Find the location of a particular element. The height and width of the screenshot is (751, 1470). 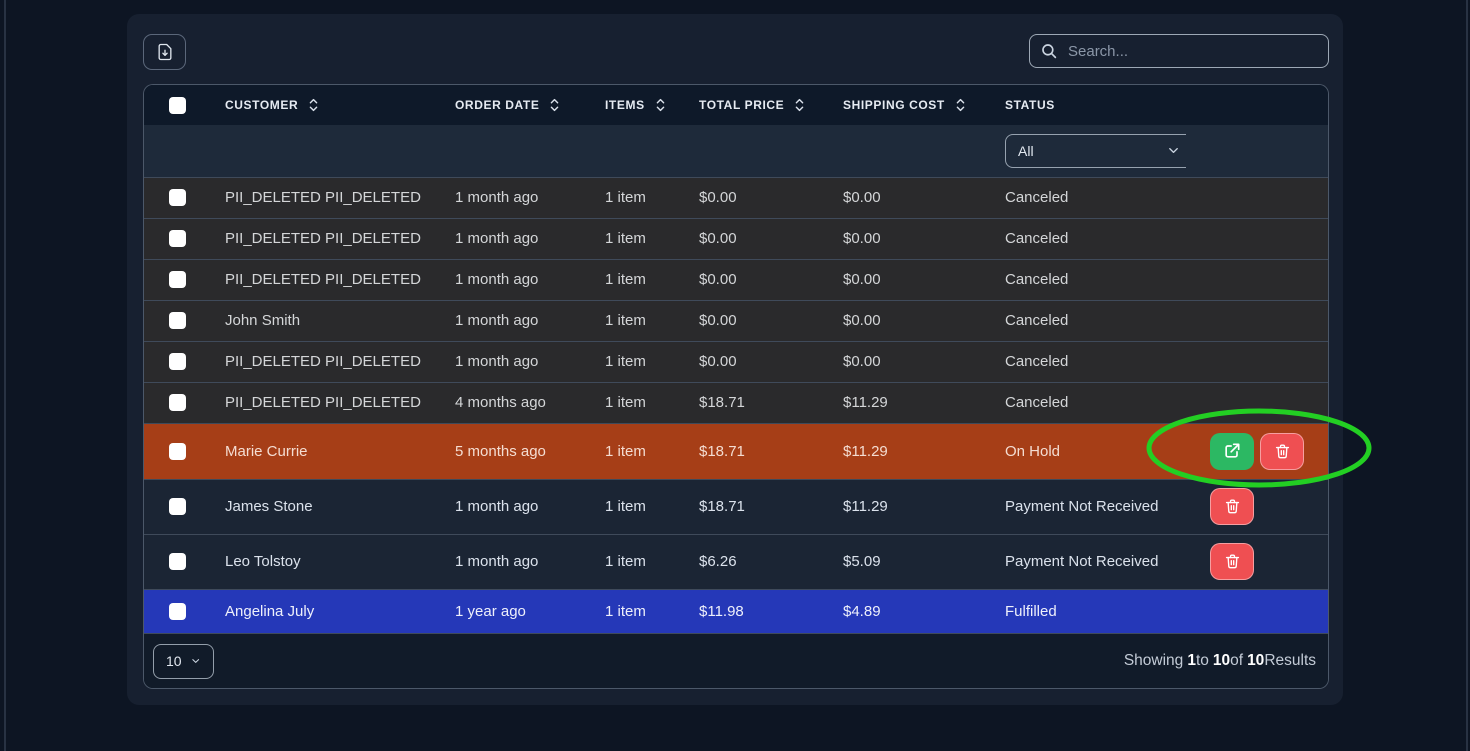

search-box is located at coordinates (1179, 51).